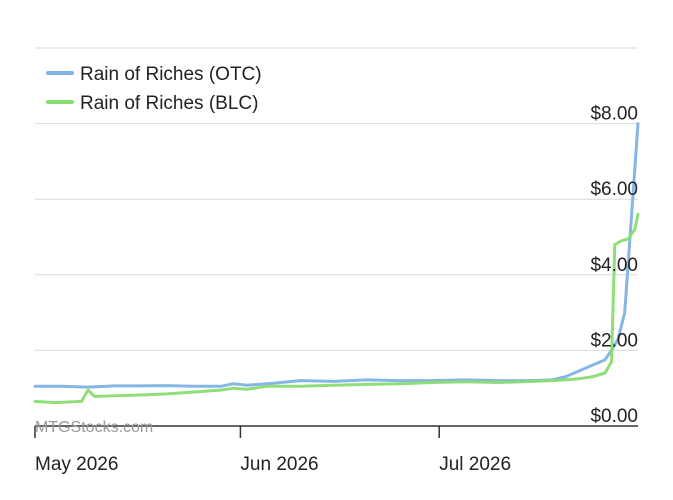 The height and width of the screenshot is (500, 673). Describe the element at coordinates (279, 464) in the screenshot. I see `x-tick-label: Jun 2026` at that location.